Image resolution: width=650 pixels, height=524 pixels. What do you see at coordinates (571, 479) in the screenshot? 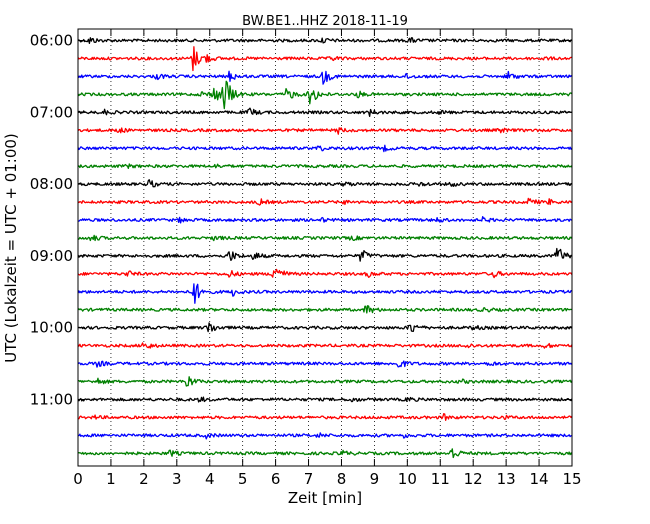
I see `x-tick-label: 15` at bounding box center [571, 479].